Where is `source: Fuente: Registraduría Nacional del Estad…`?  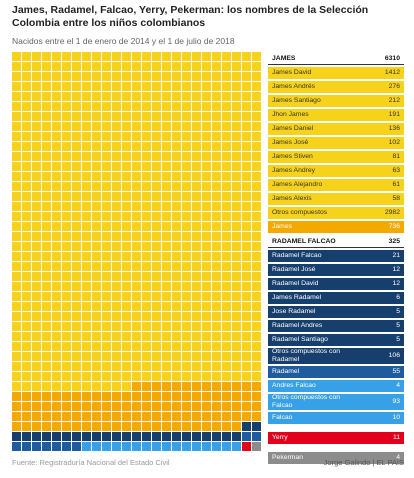
source: Fuente: Registraduría Nacional del Estad… is located at coordinates (91, 462).